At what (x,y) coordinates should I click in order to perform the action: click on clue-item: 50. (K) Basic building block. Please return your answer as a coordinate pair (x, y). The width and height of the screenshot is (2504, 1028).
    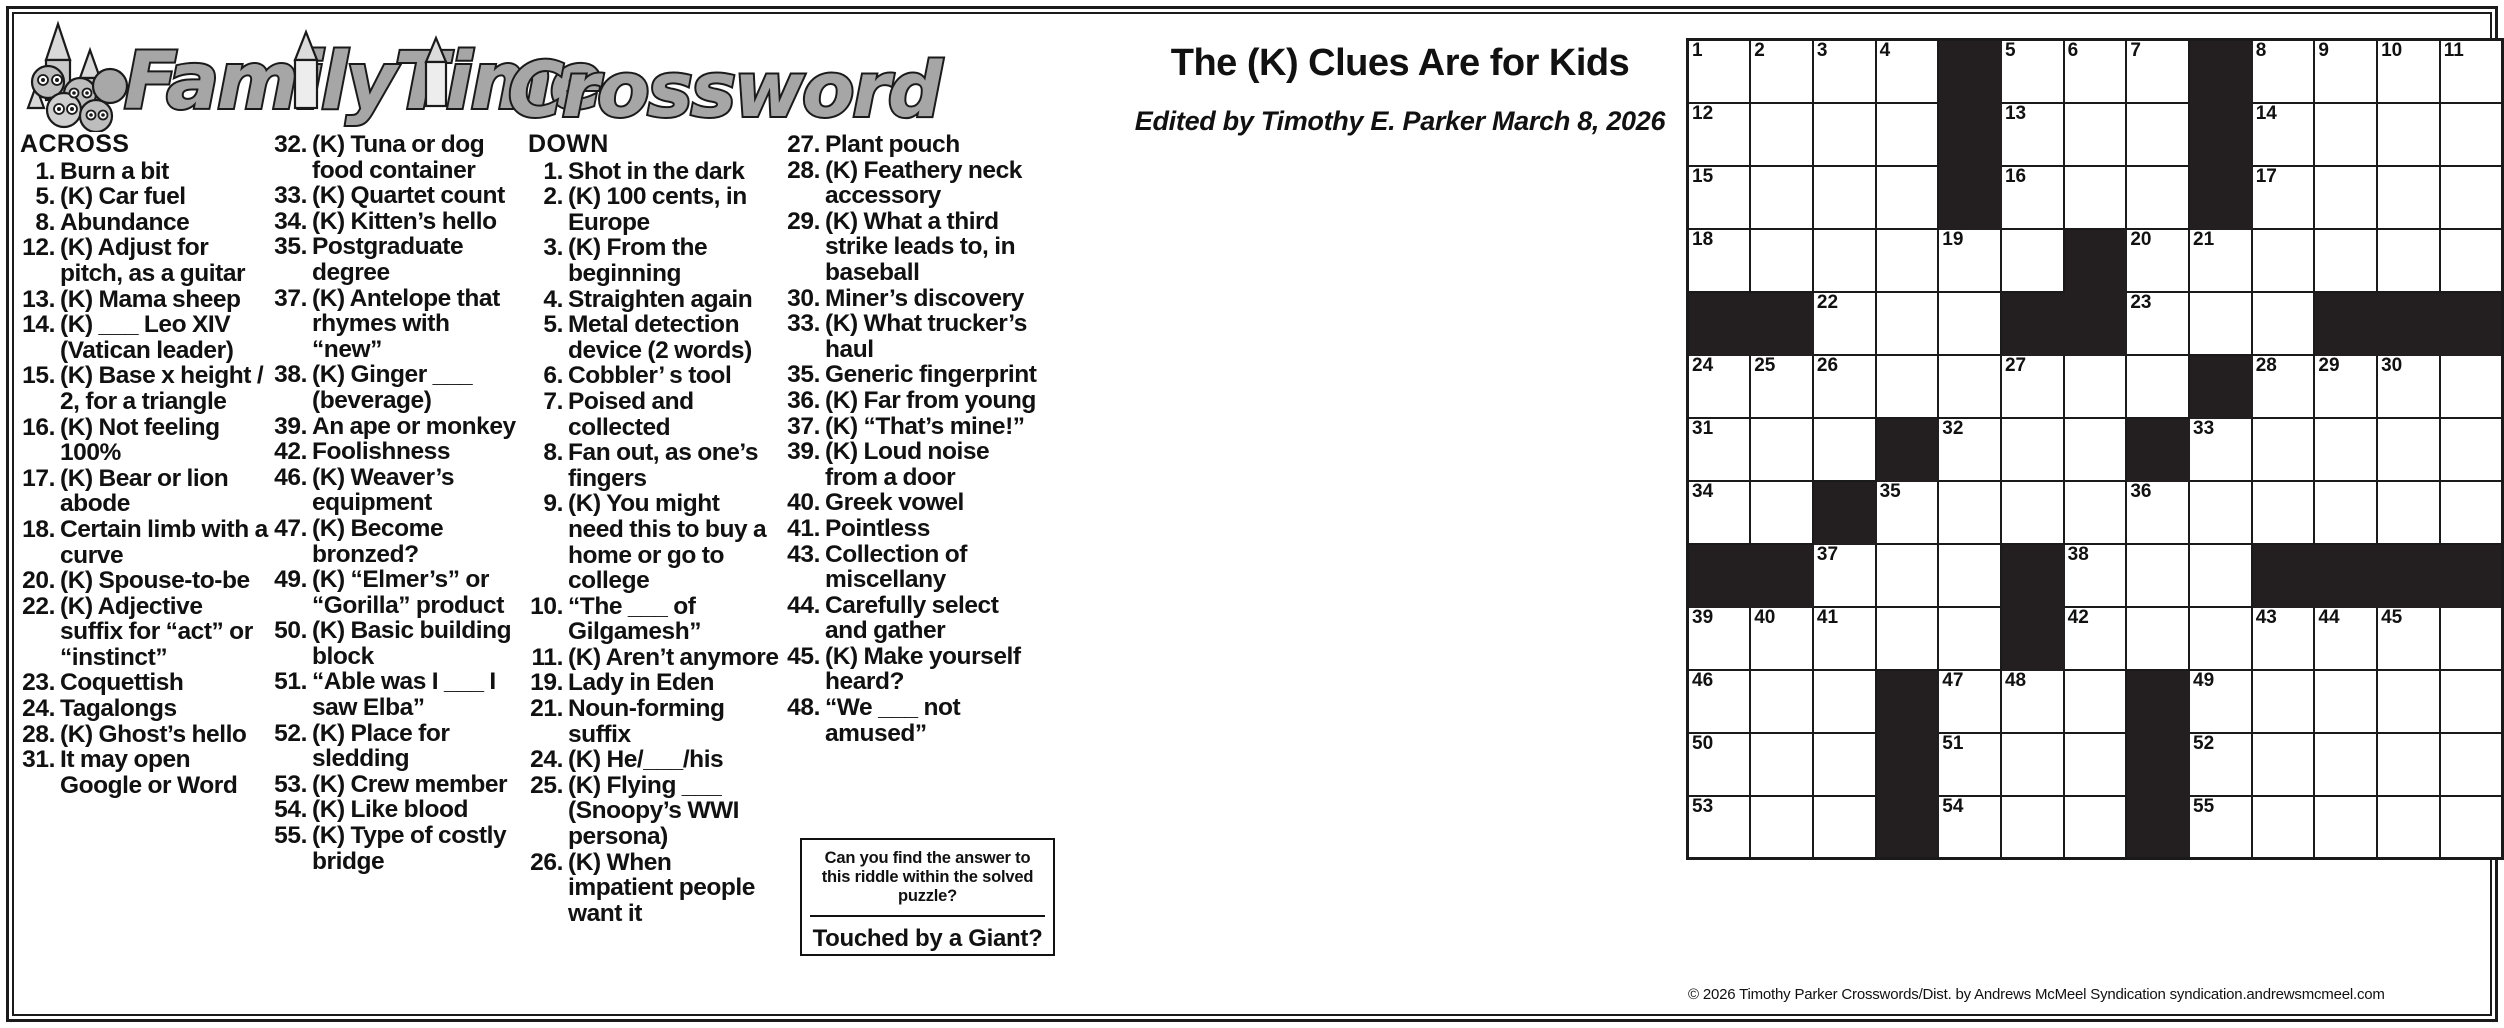
    Looking at the image, I should click on (398, 643).